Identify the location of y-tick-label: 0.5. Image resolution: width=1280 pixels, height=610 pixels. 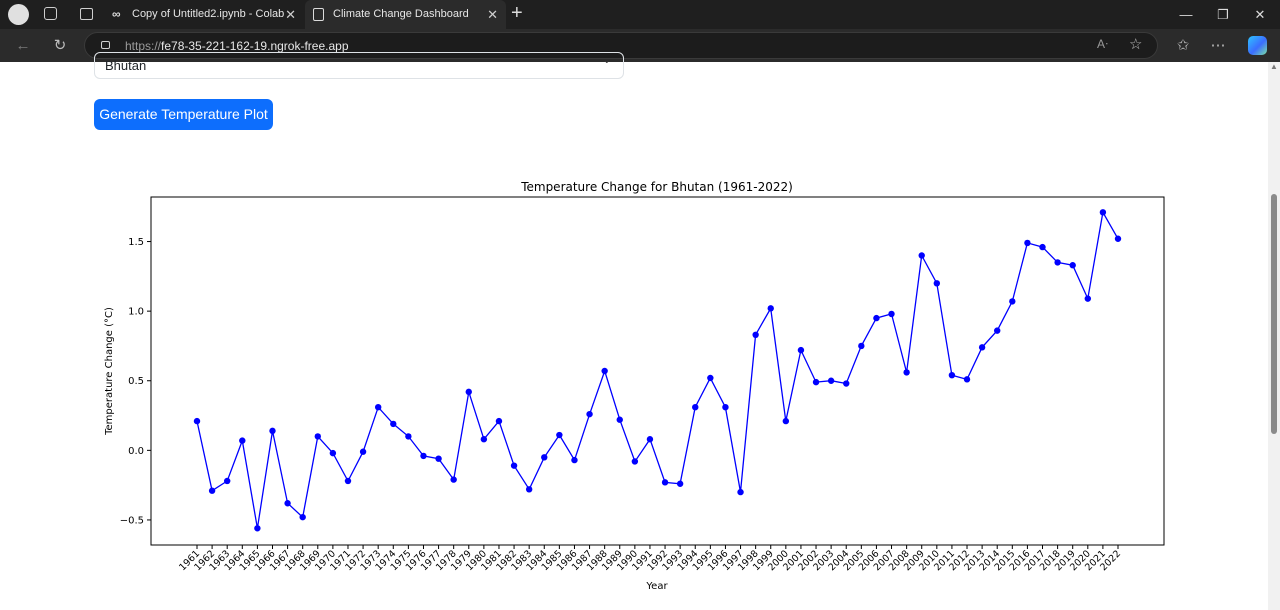
(136, 381).